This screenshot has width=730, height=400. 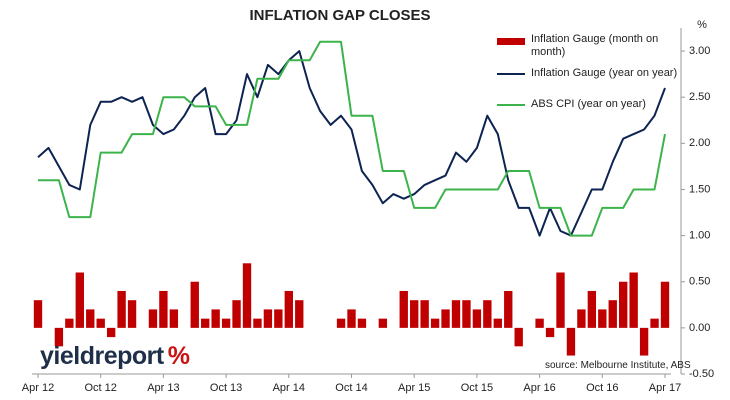 I want to click on y-tick-label: 0.00, so click(x=699, y=328).